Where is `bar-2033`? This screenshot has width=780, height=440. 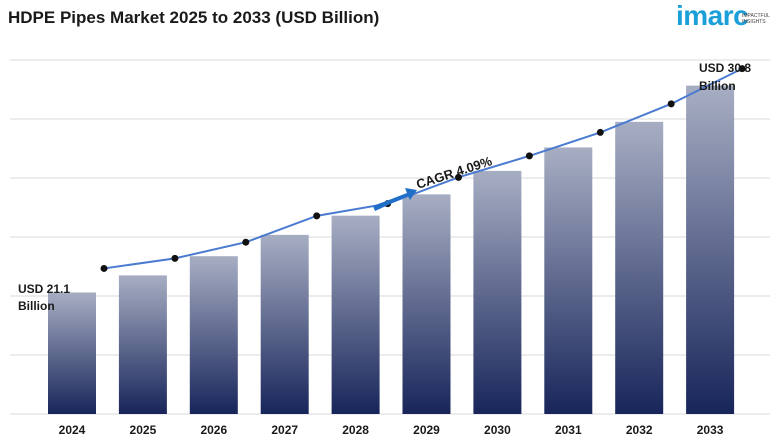
bar-2033 is located at coordinates (710, 249).